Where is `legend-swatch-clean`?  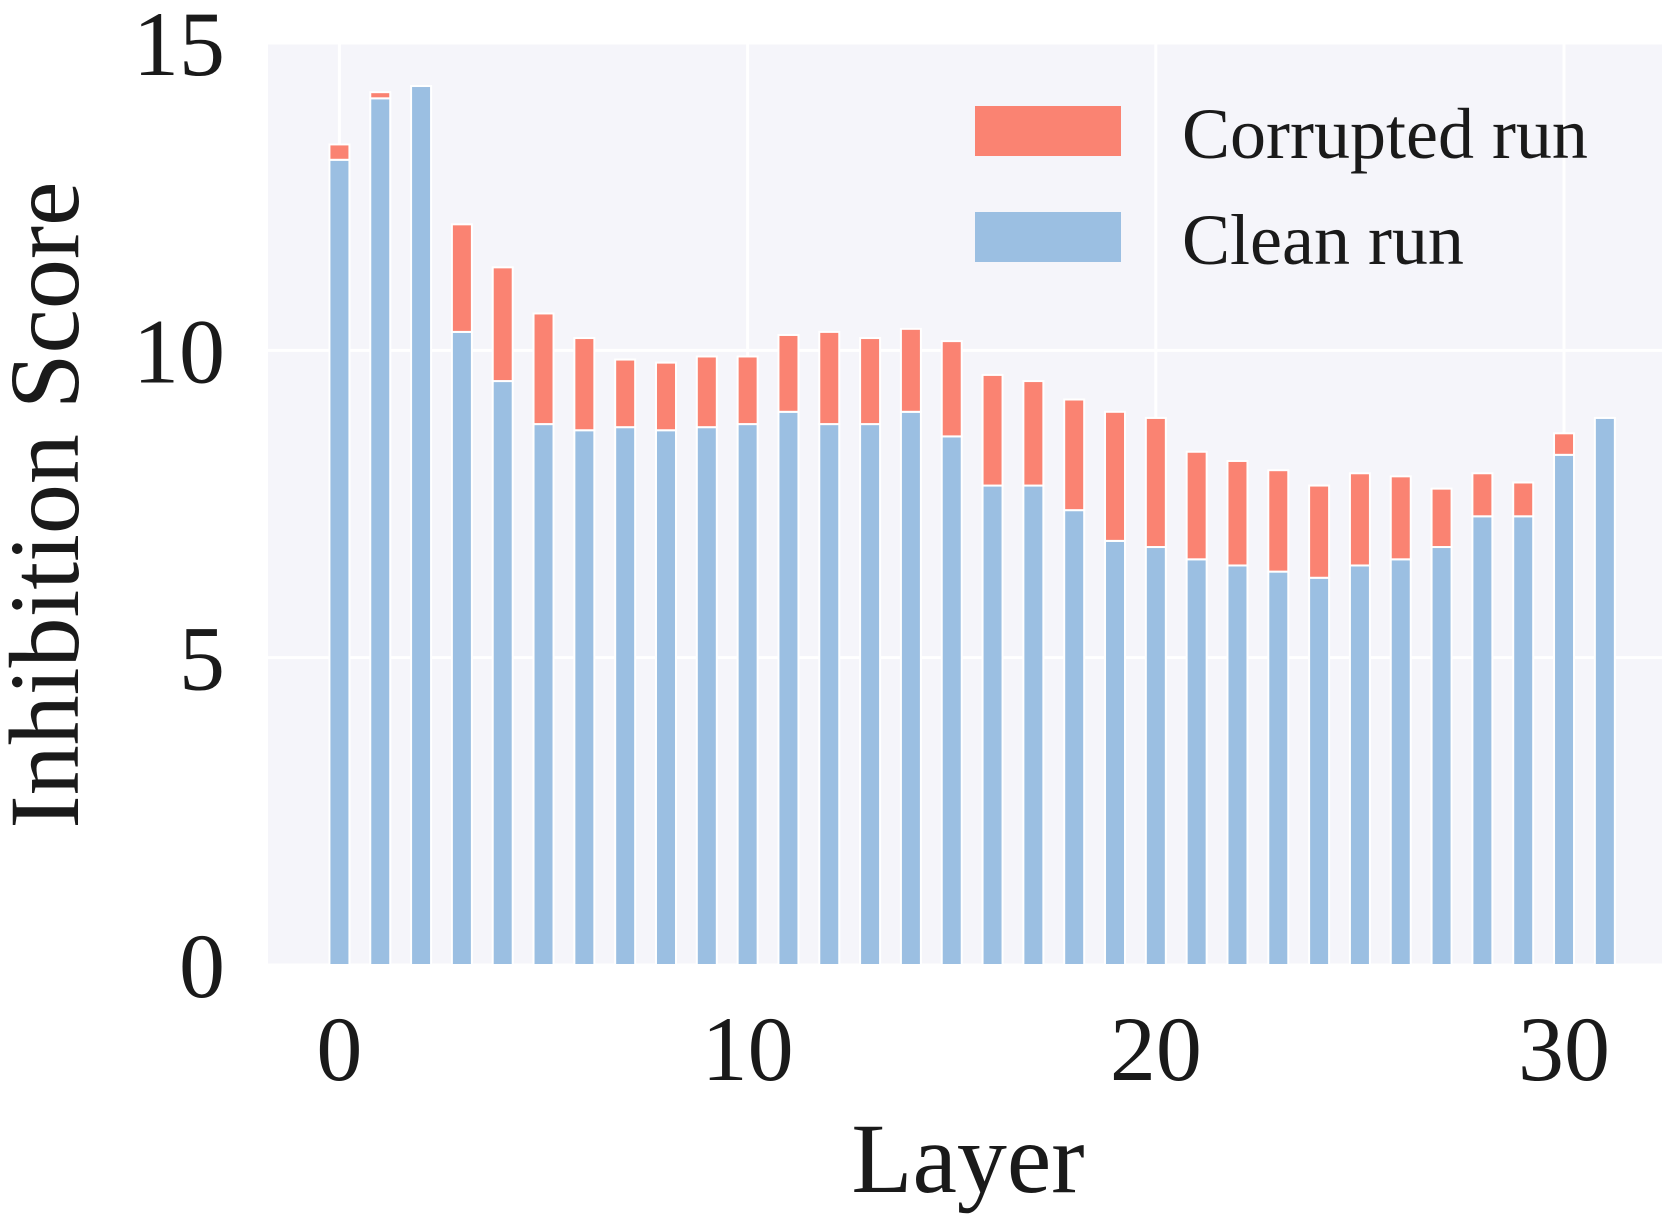 legend-swatch-clean is located at coordinates (1048, 237).